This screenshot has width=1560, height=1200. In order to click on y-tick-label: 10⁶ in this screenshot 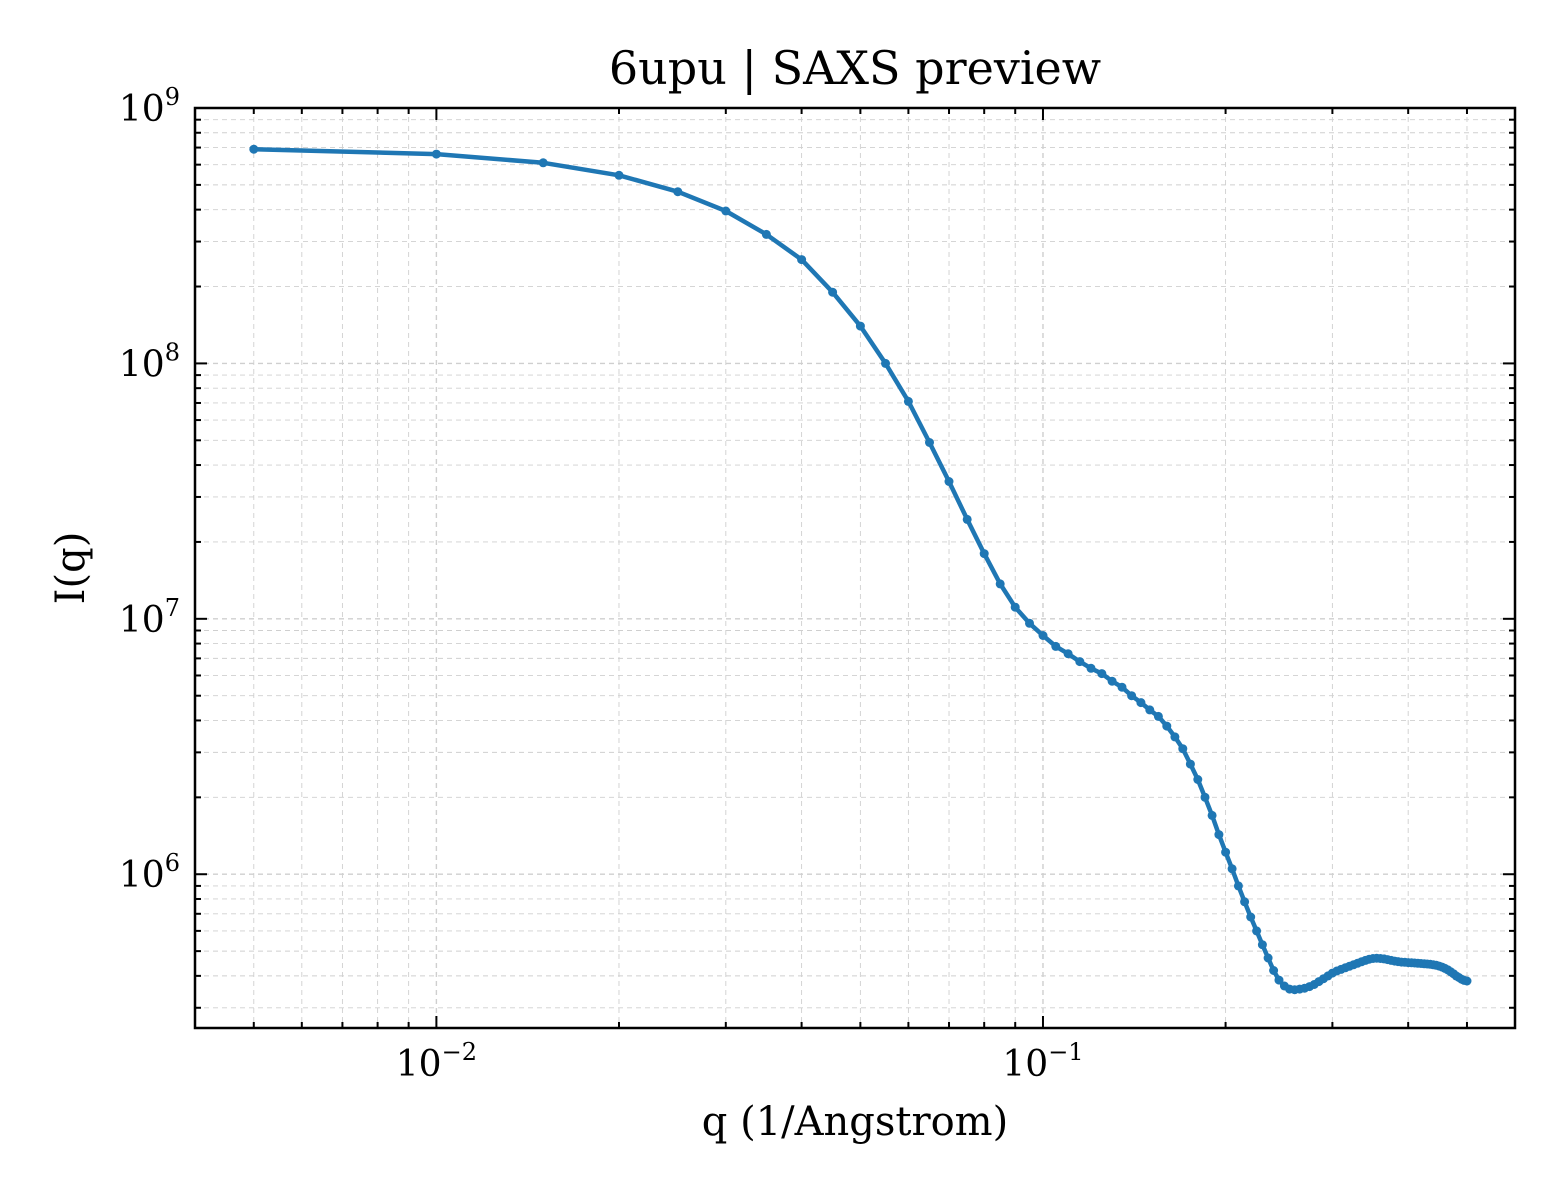, I will do `click(149, 872)`.